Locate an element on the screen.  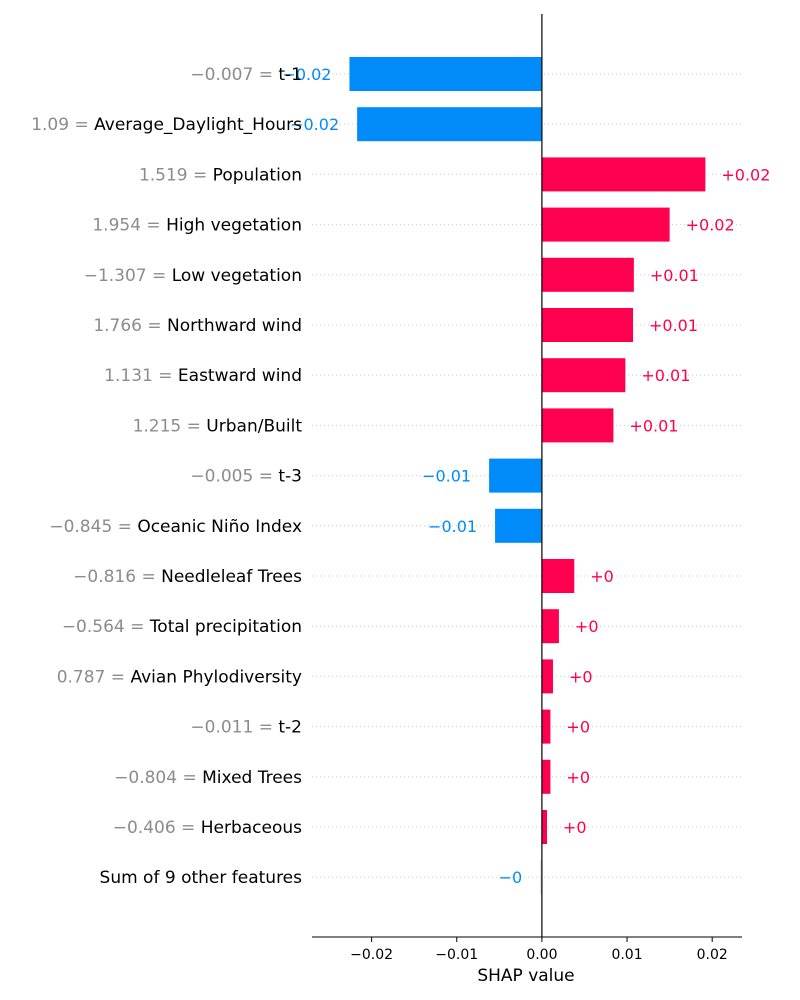
feature-label: 1.954 = High vegetation is located at coordinates (197, 226).